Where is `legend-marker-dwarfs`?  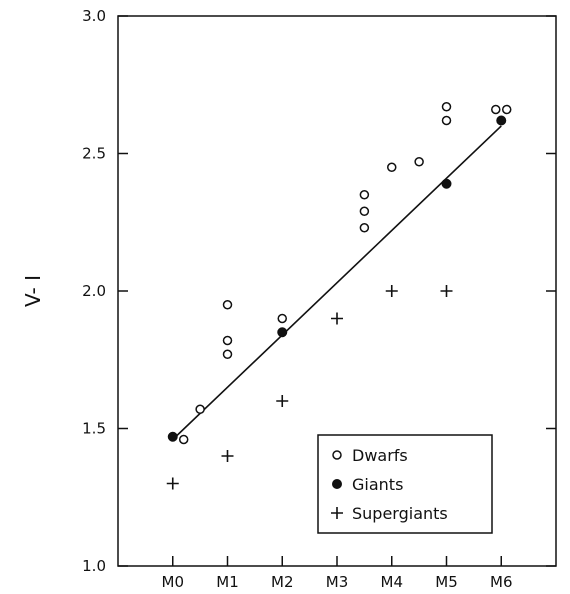 legend-marker-dwarfs is located at coordinates (337, 455).